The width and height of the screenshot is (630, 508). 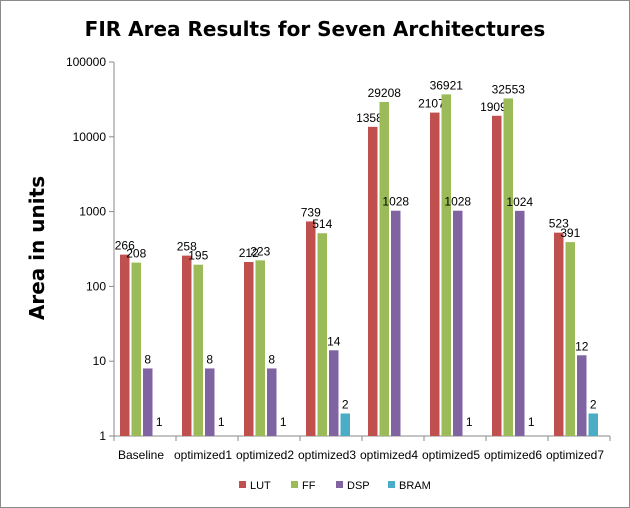 What do you see at coordinates (570, 233) in the screenshot?
I see `data-label: 391` at bounding box center [570, 233].